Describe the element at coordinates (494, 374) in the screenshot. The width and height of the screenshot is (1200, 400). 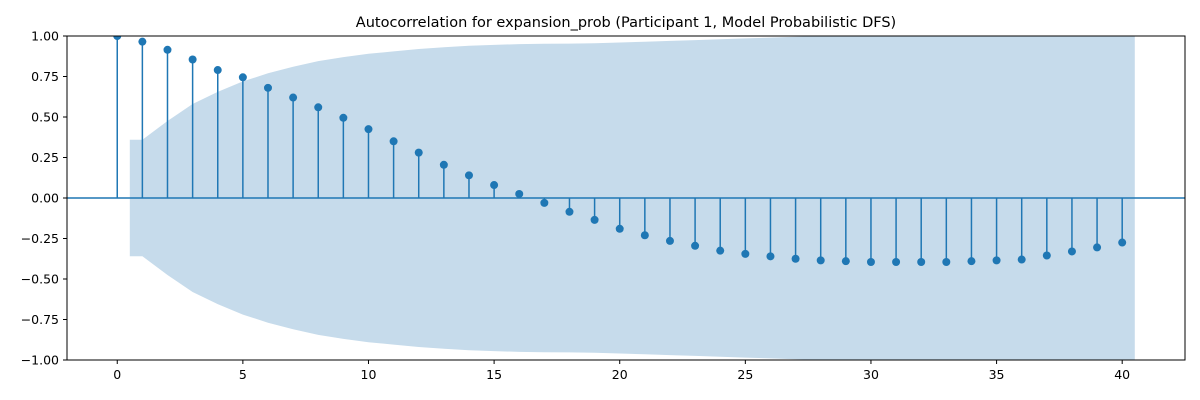
I see `x-tick-label: 15` at that location.